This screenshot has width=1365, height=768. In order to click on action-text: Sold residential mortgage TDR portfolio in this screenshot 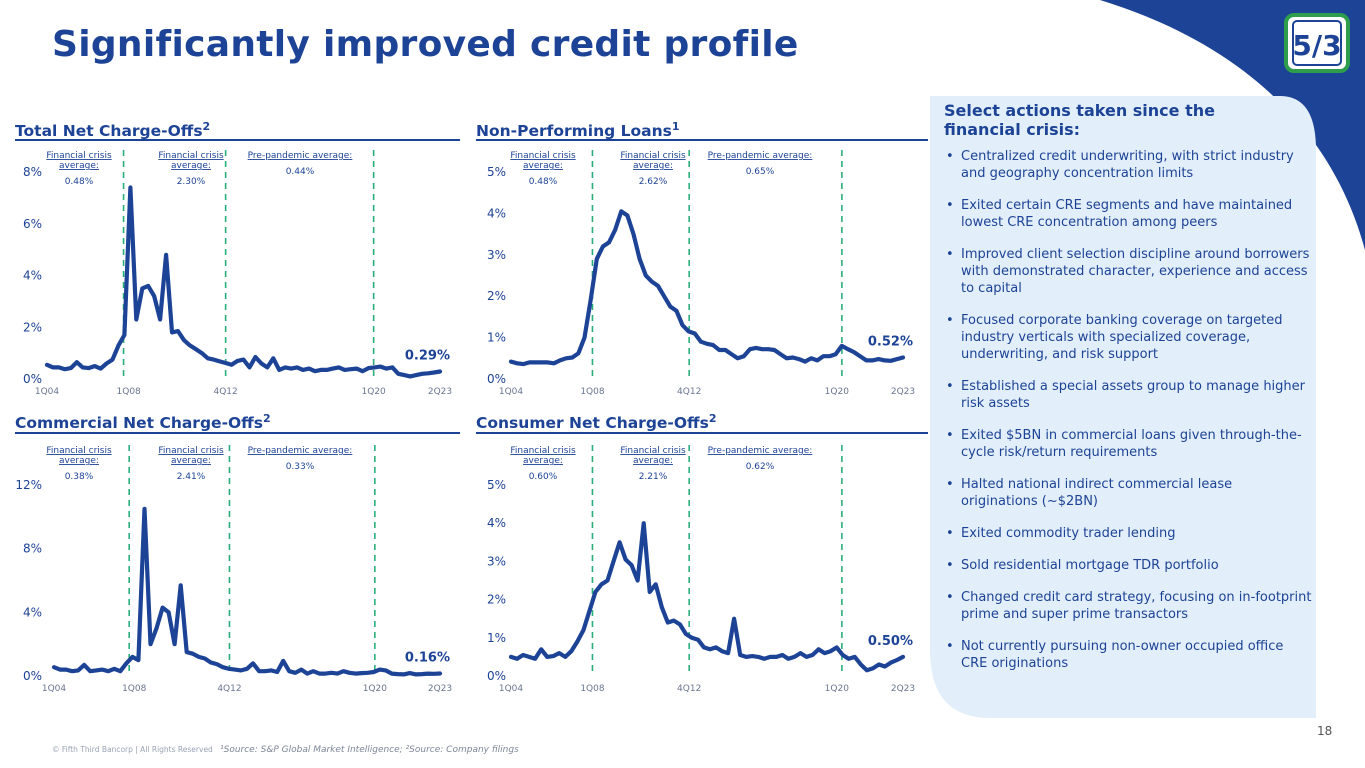, I will do `click(1090, 565)`.